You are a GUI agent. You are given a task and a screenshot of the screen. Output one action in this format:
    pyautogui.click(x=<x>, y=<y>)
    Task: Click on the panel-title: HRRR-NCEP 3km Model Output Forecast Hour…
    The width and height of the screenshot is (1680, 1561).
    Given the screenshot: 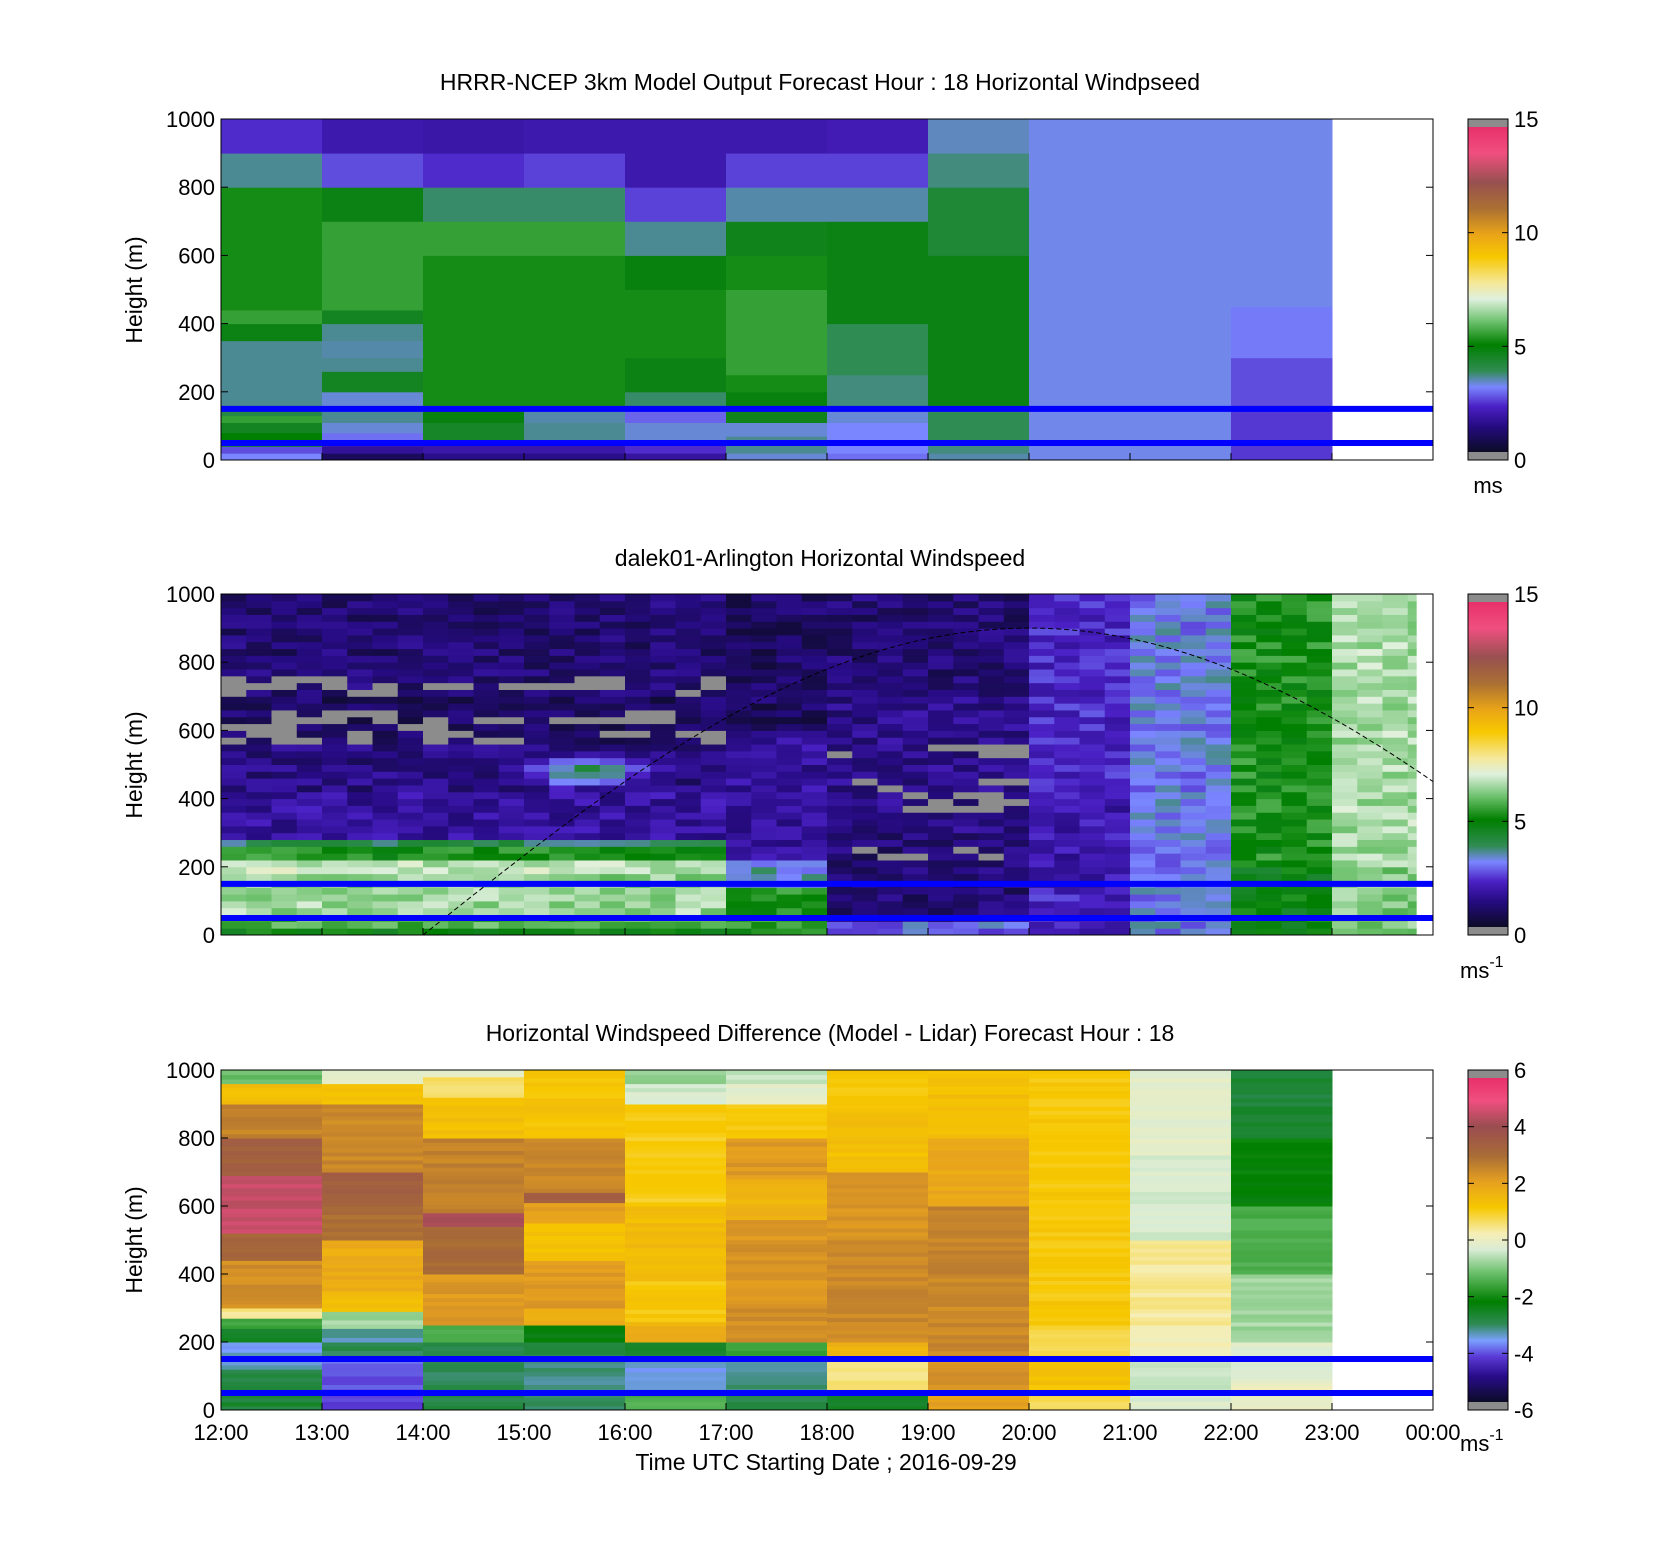 What is the action you would take?
    pyautogui.click(x=820, y=82)
    